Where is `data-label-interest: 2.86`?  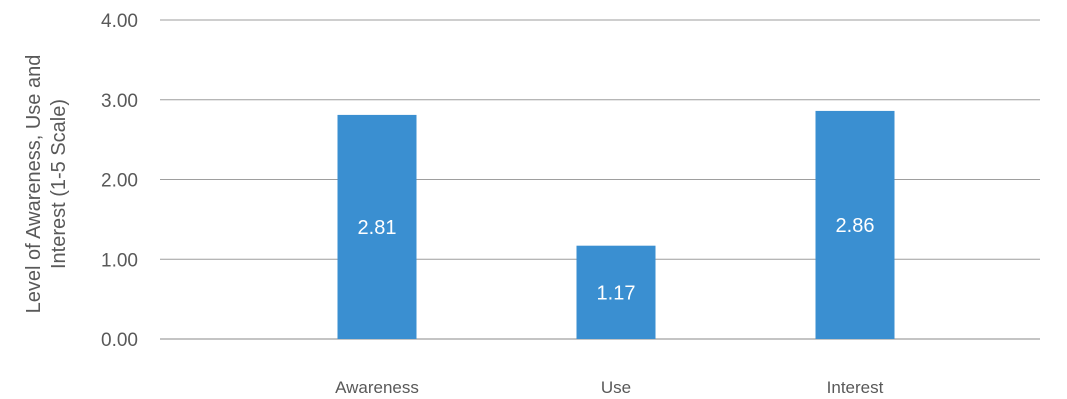 data-label-interest: 2.86 is located at coordinates (855, 226).